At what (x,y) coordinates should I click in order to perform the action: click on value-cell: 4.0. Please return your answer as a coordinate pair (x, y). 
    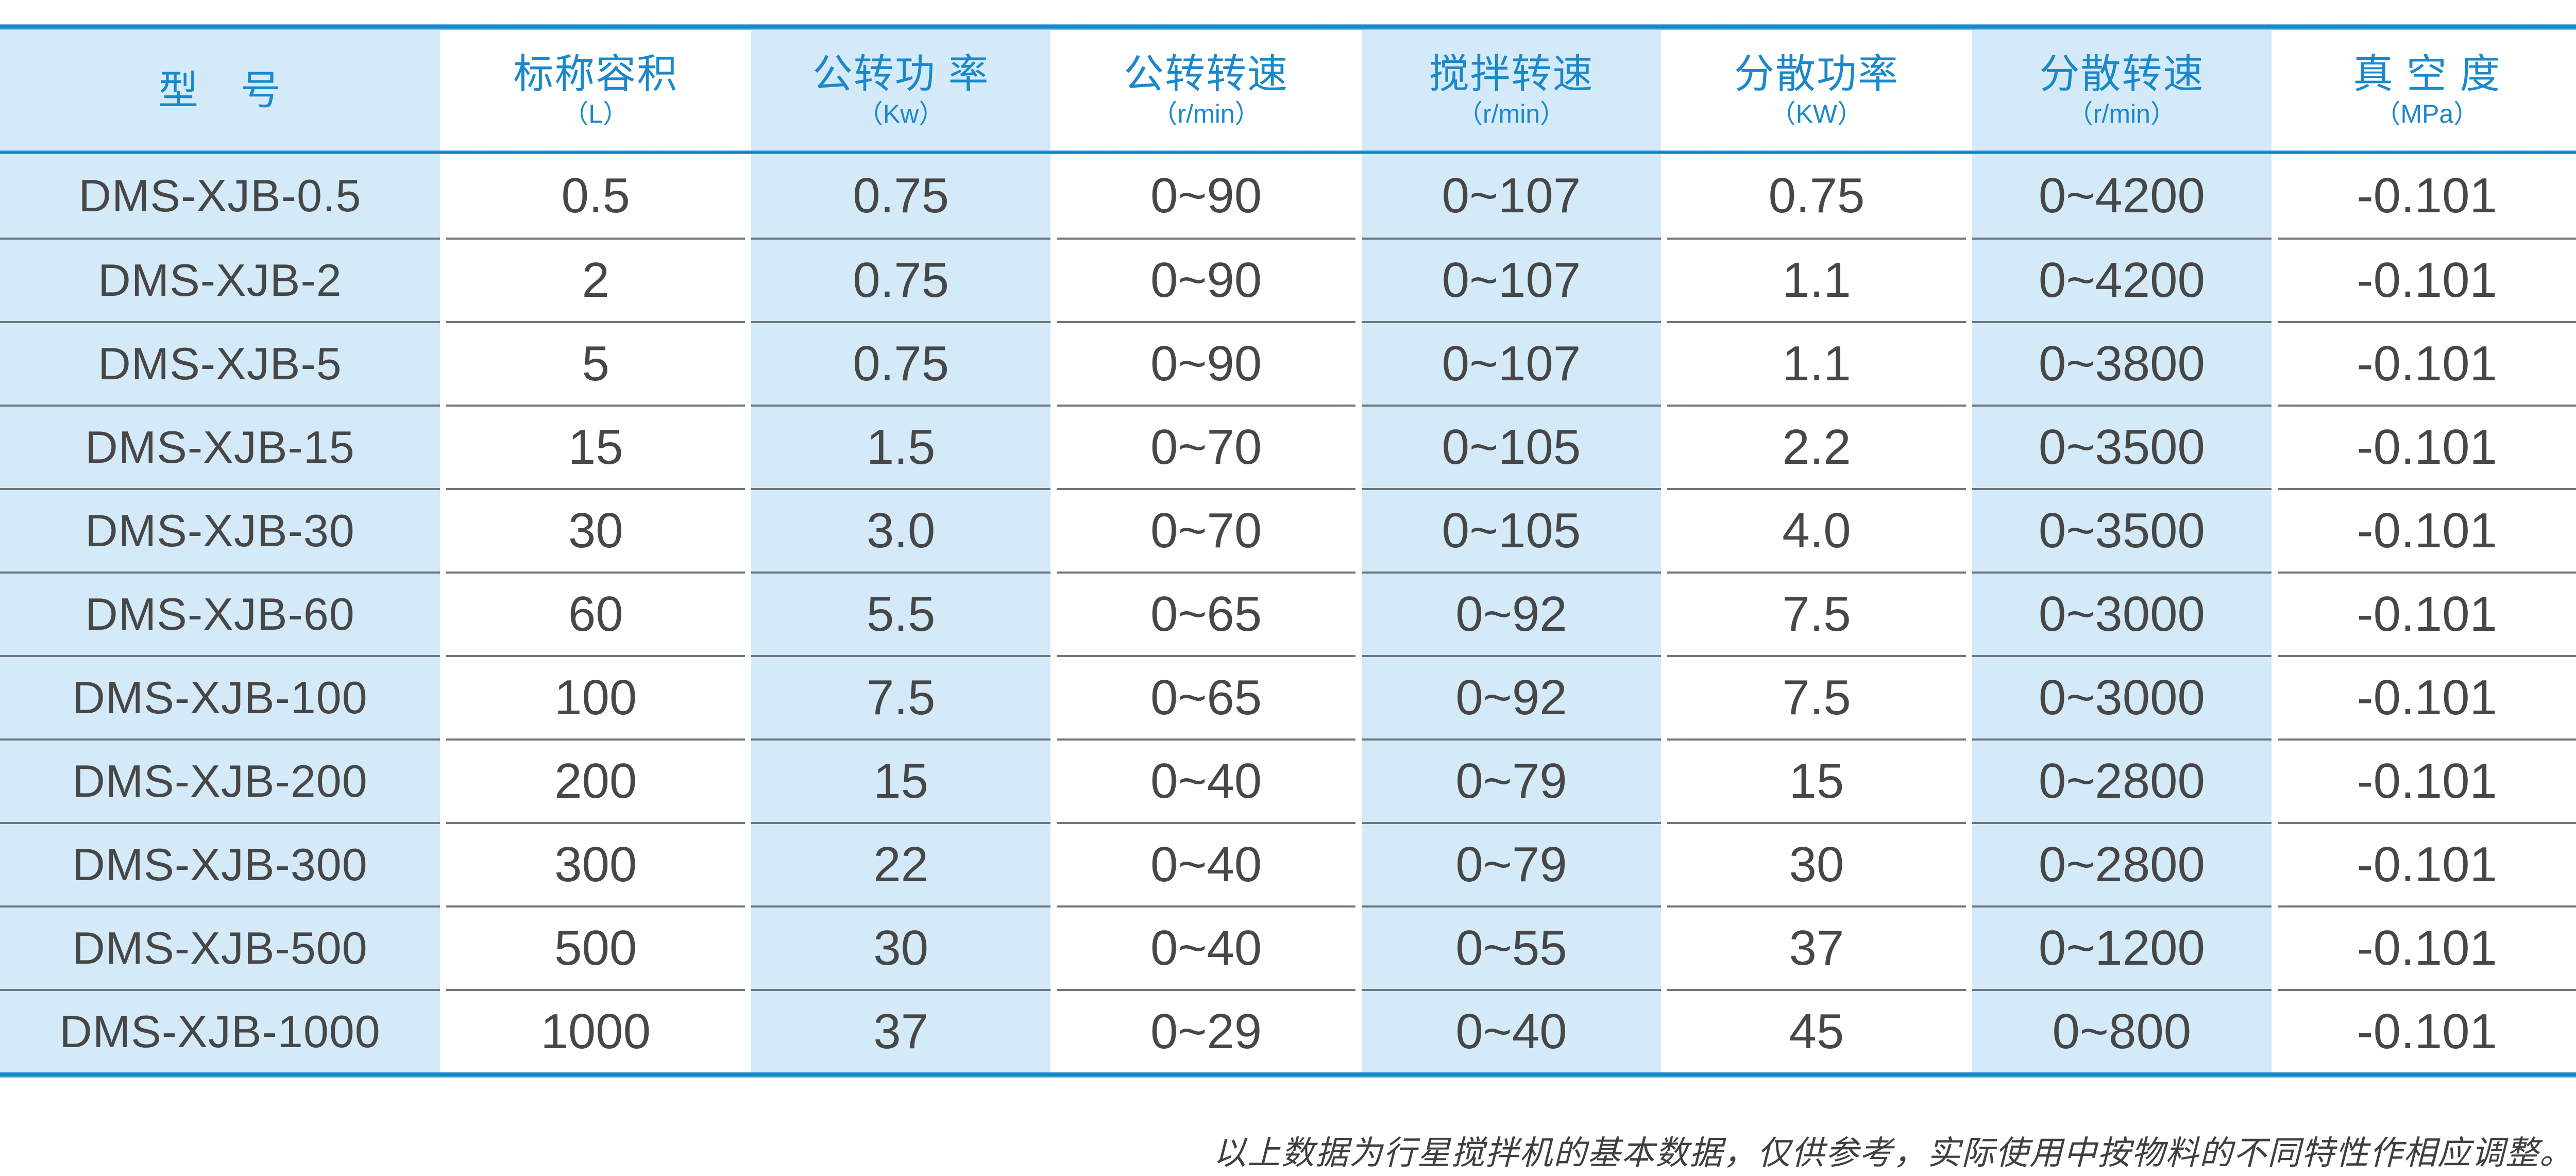
    Looking at the image, I should click on (1817, 530).